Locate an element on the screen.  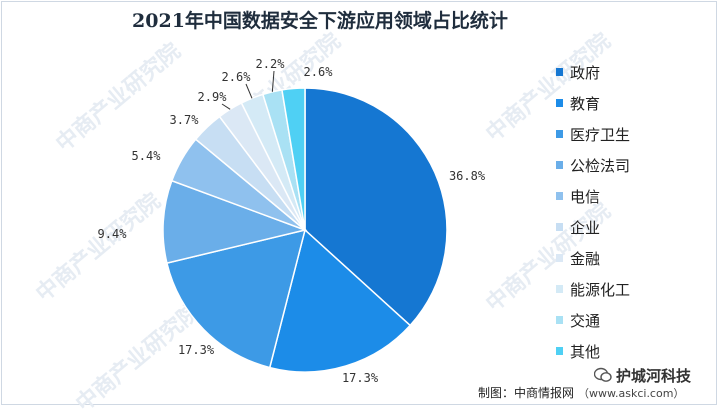
data-label-3: 17.3% is located at coordinates (196, 350).